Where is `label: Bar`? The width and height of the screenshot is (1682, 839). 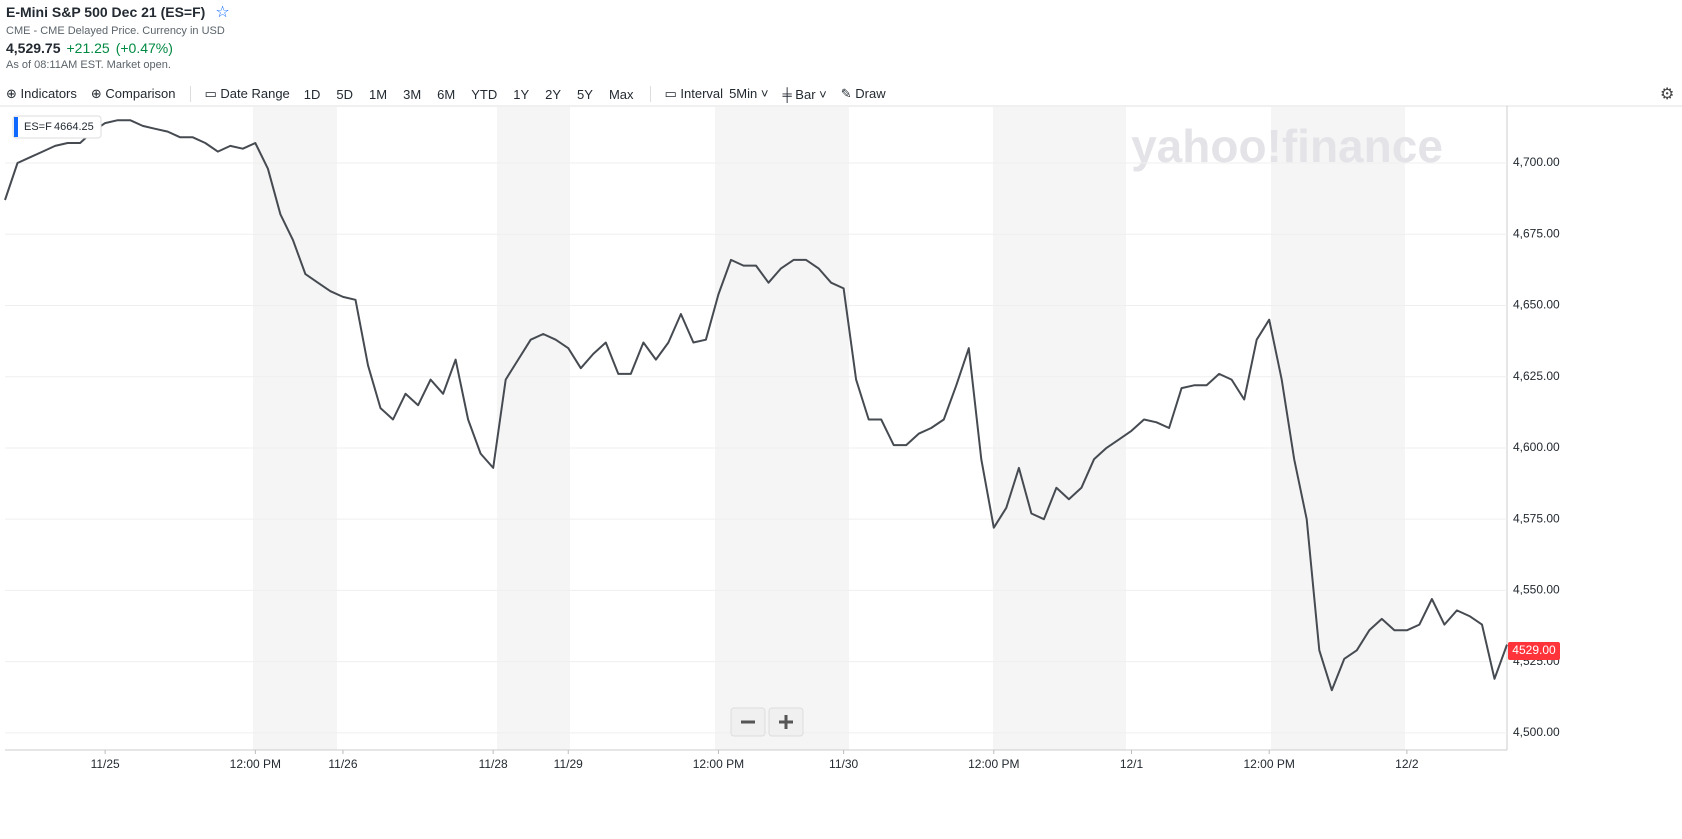 label: Bar is located at coordinates (805, 94).